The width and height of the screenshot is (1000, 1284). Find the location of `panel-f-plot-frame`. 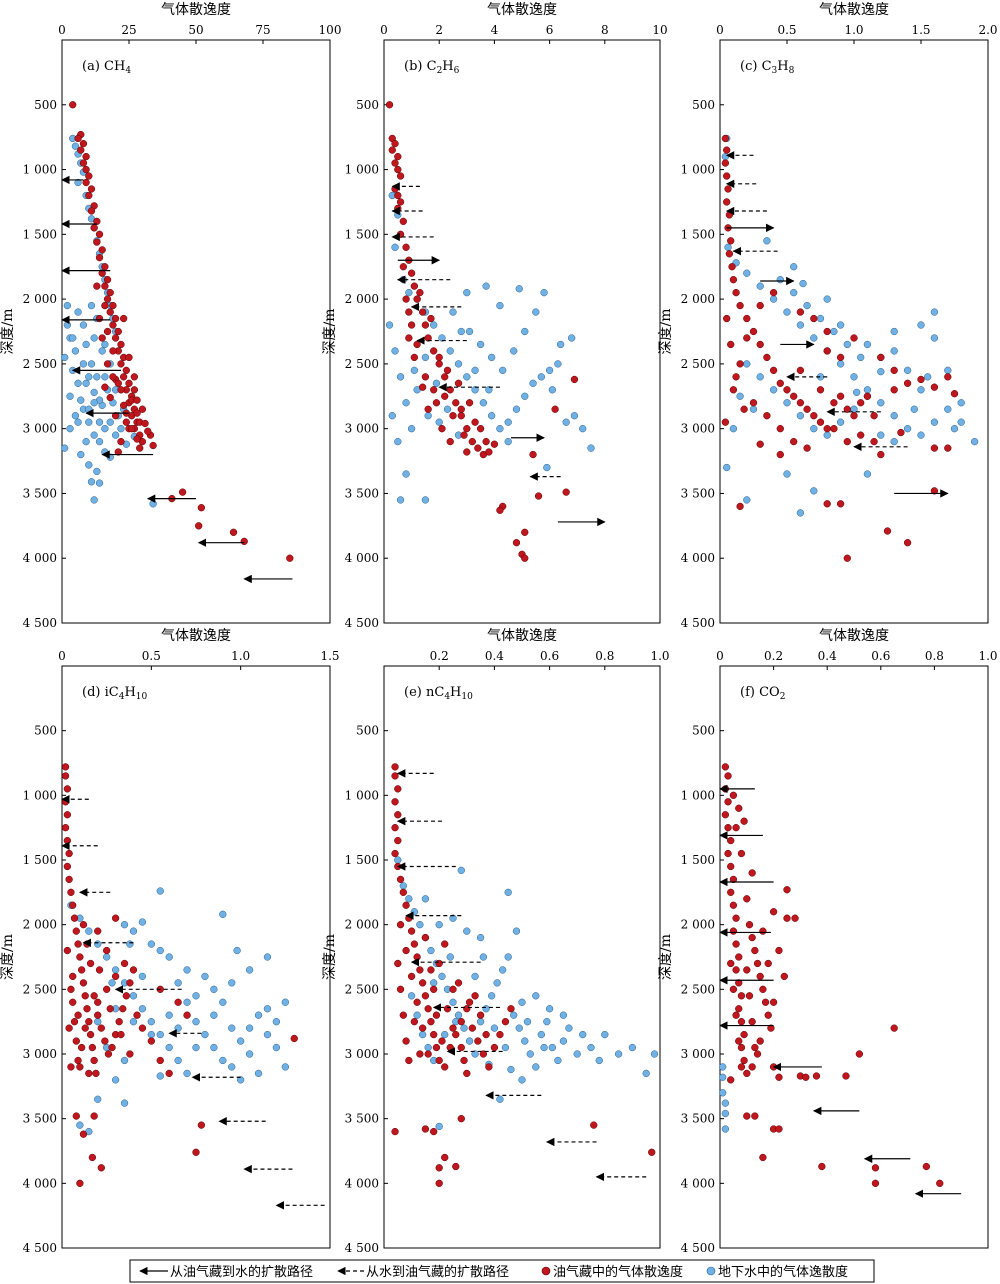

panel-f-plot-frame is located at coordinates (854, 957).